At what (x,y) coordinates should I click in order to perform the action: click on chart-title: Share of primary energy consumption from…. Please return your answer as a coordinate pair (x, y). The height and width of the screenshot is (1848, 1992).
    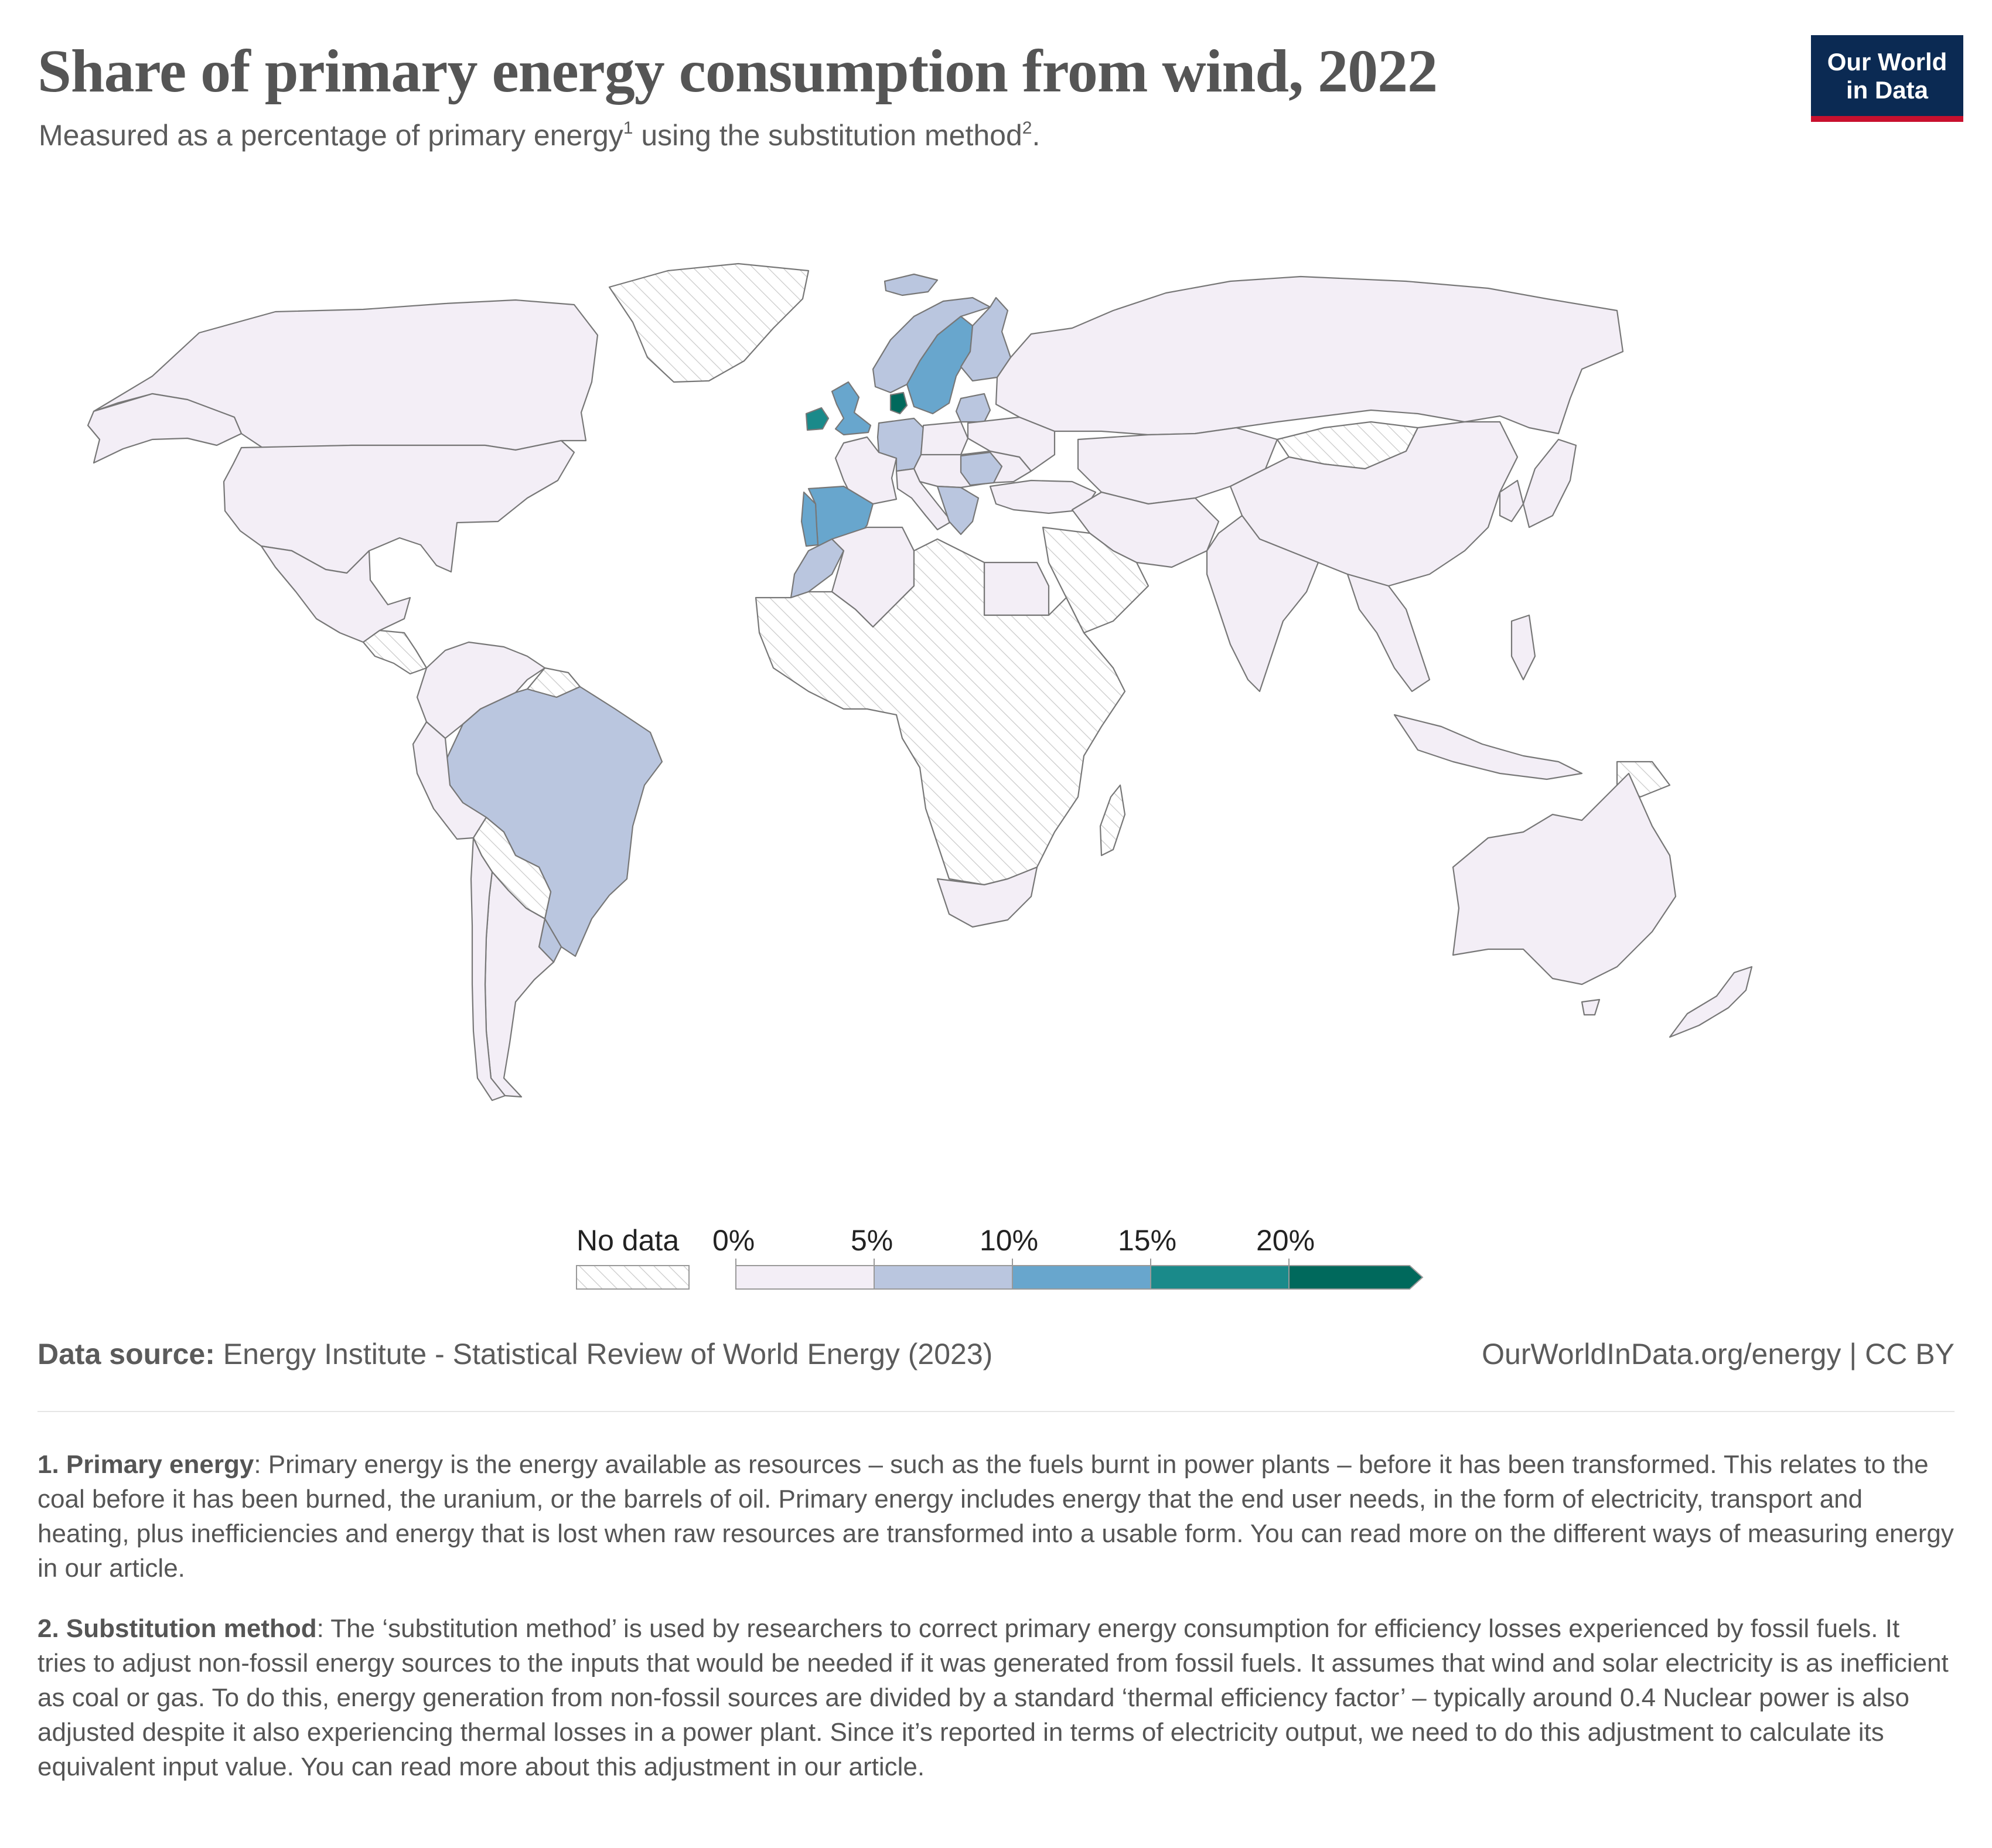
    Looking at the image, I should click on (737, 71).